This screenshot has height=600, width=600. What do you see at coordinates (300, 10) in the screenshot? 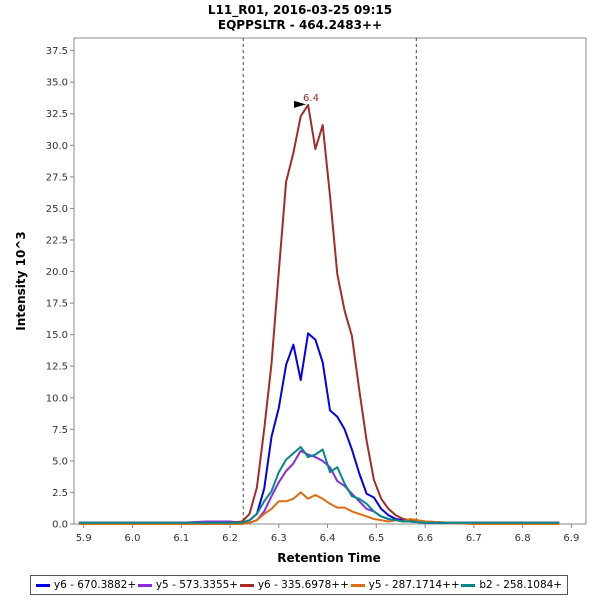
I see `chart-title: L11_R01, 2016-03-25 09:15` at bounding box center [300, 10].